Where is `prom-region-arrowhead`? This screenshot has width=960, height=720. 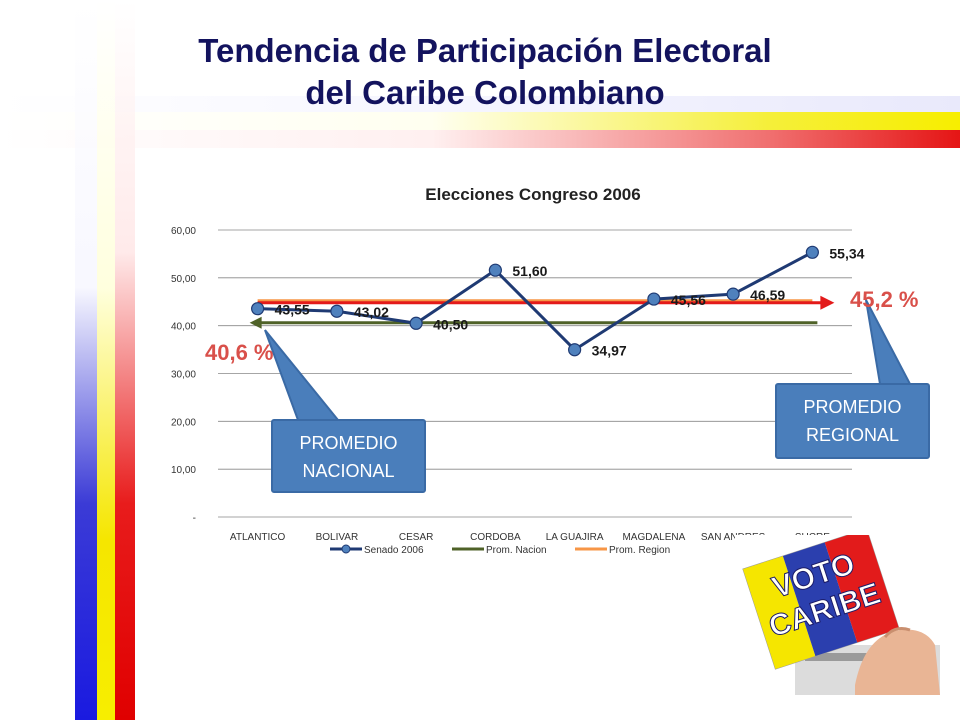 prom-region-arrowhead is located at coordinates (827, 302).